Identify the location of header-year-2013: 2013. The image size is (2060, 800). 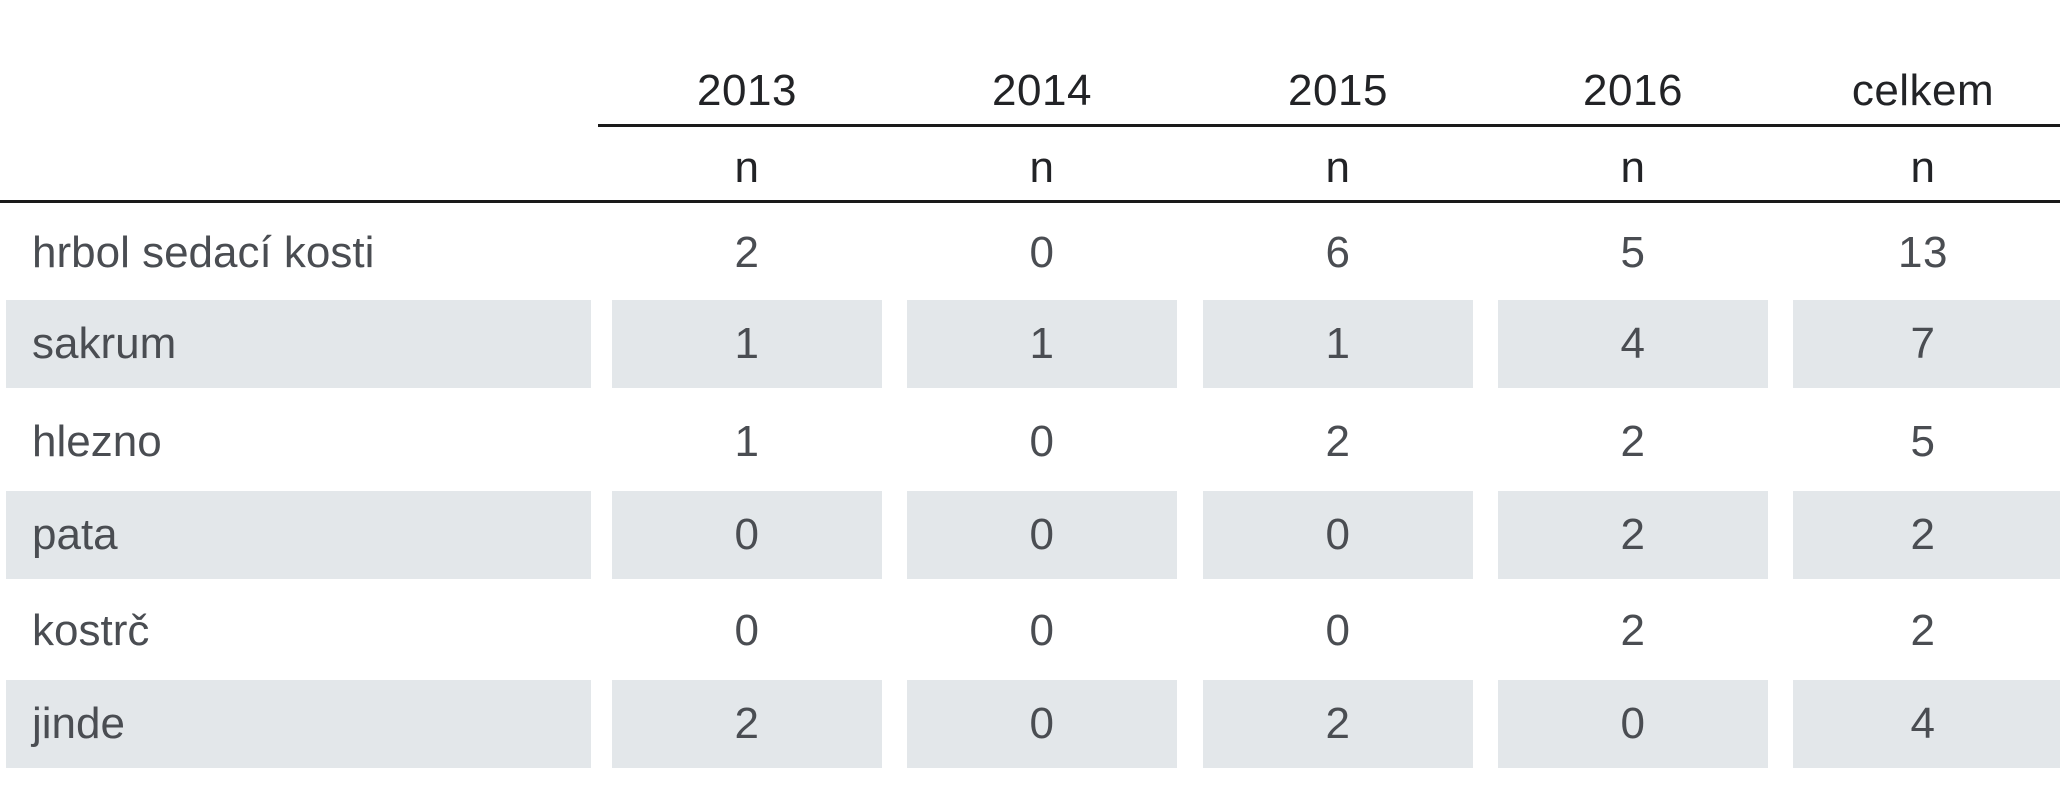
(747, 90).